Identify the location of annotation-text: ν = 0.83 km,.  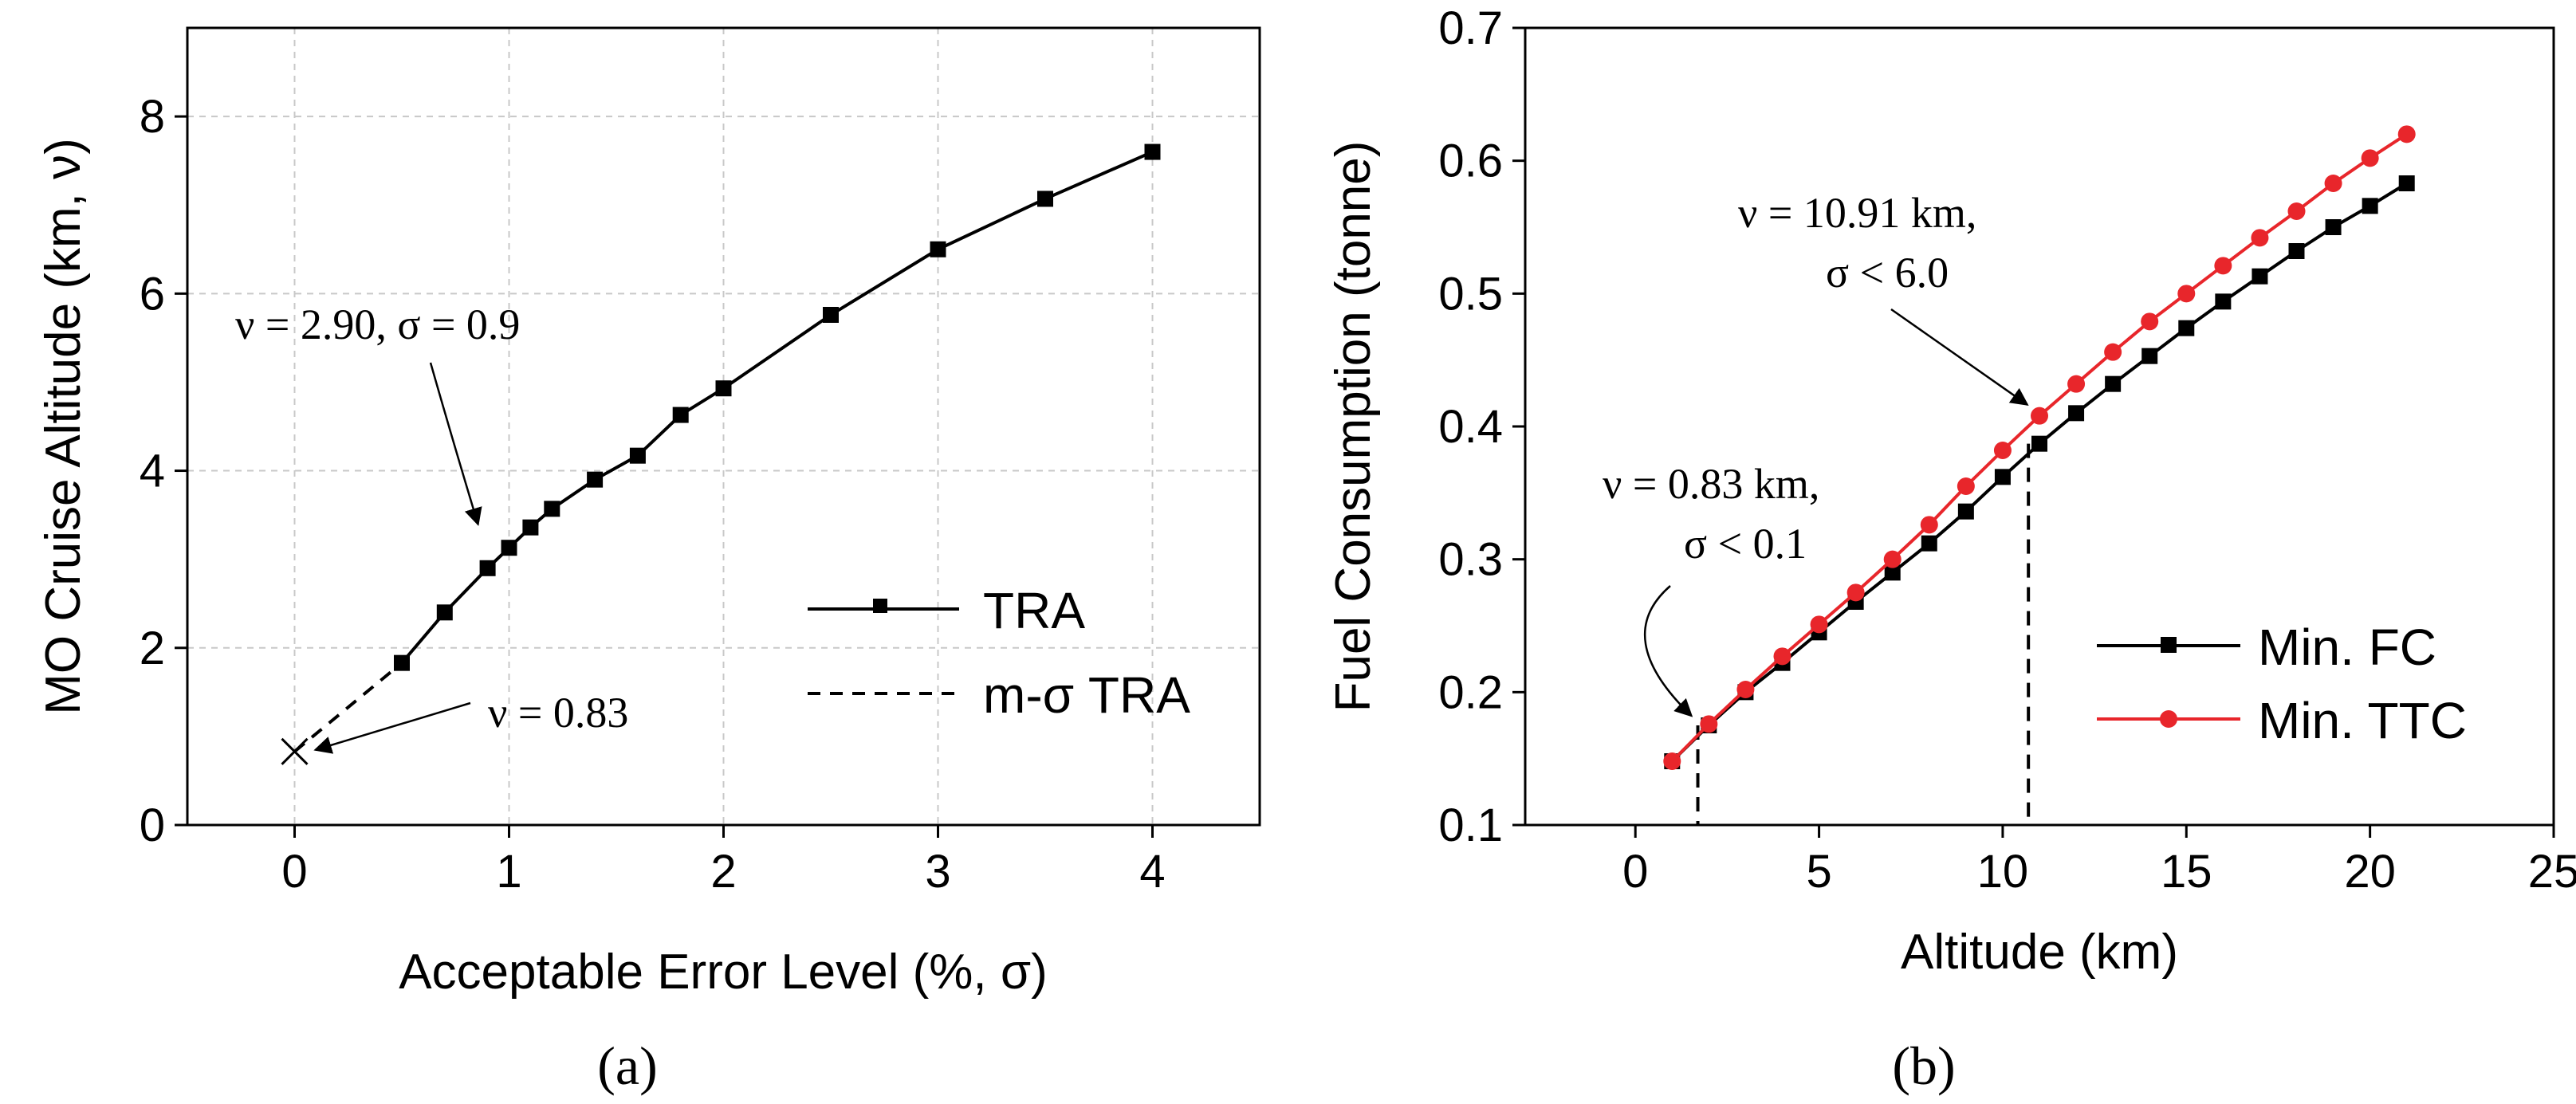
(1711, 484).